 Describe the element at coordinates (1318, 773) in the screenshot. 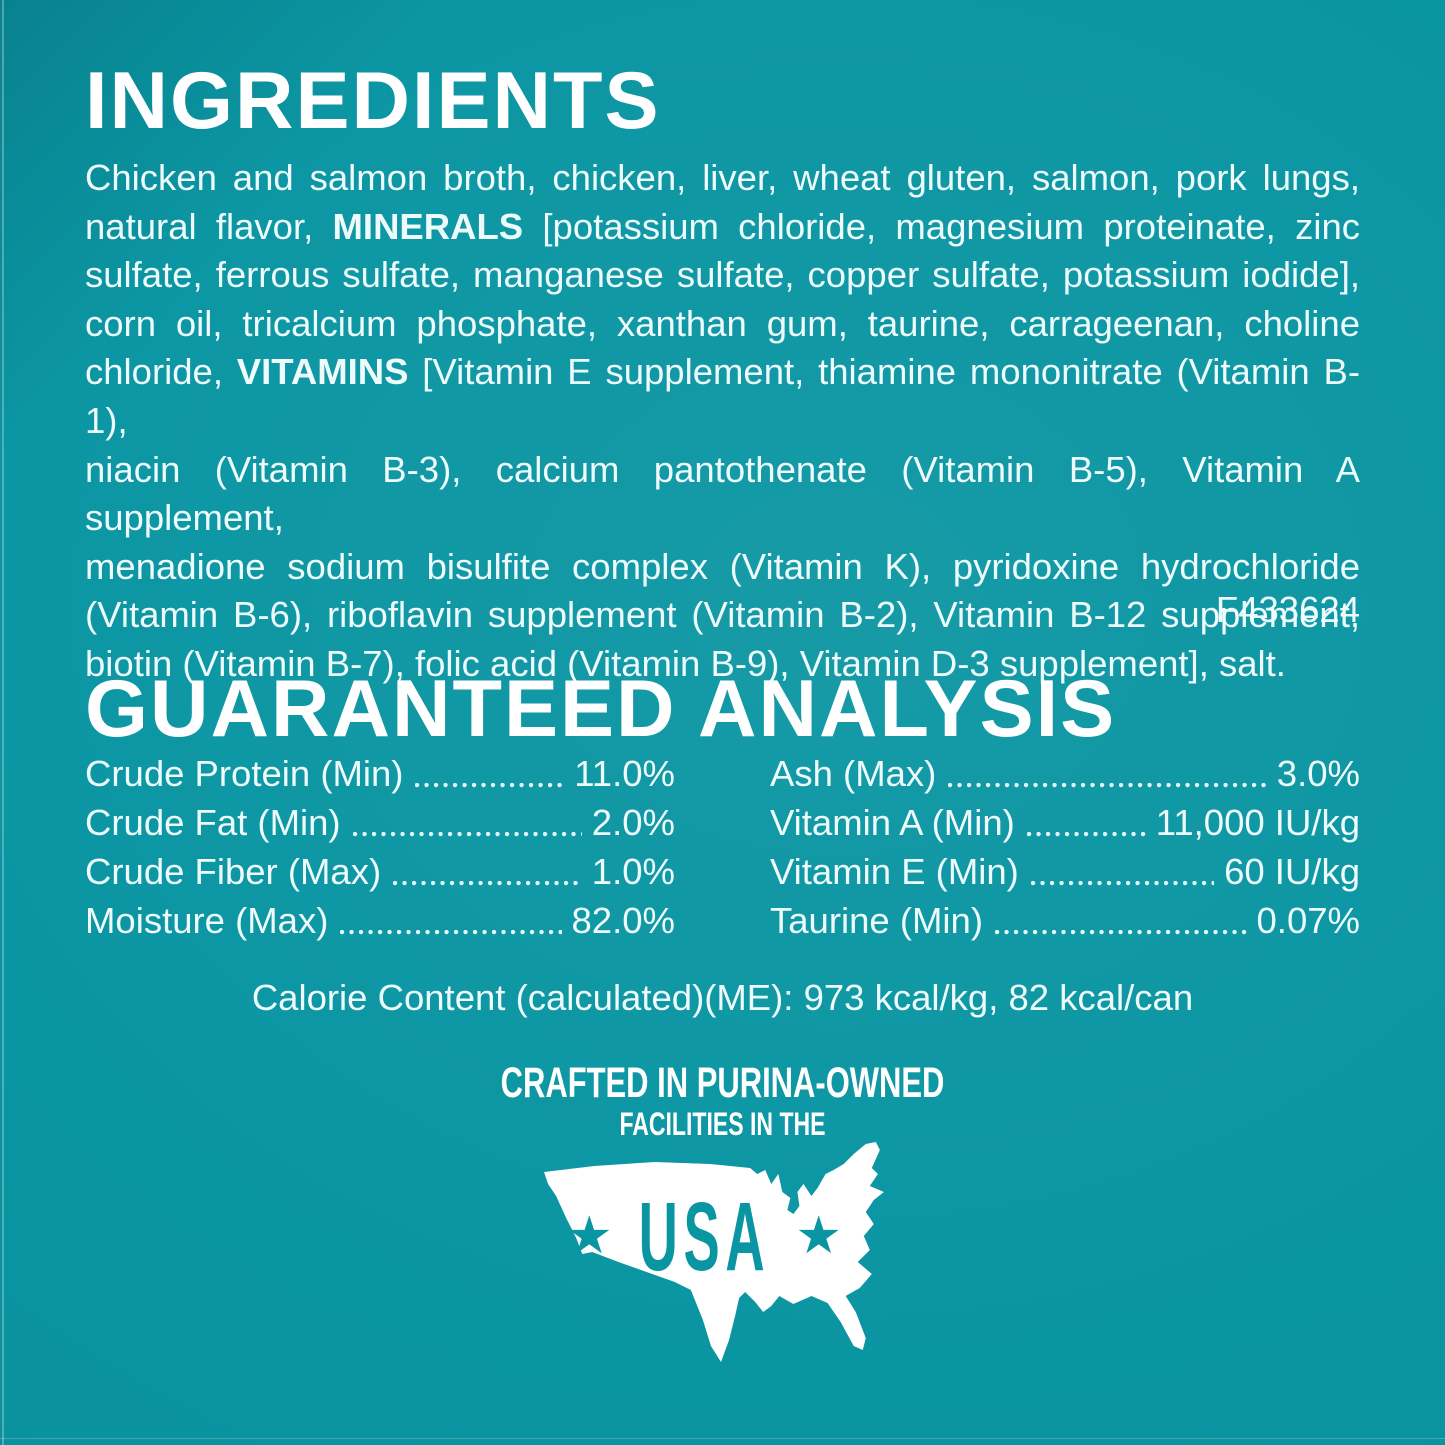

I see `analysis-value: 3.0%` at that location.